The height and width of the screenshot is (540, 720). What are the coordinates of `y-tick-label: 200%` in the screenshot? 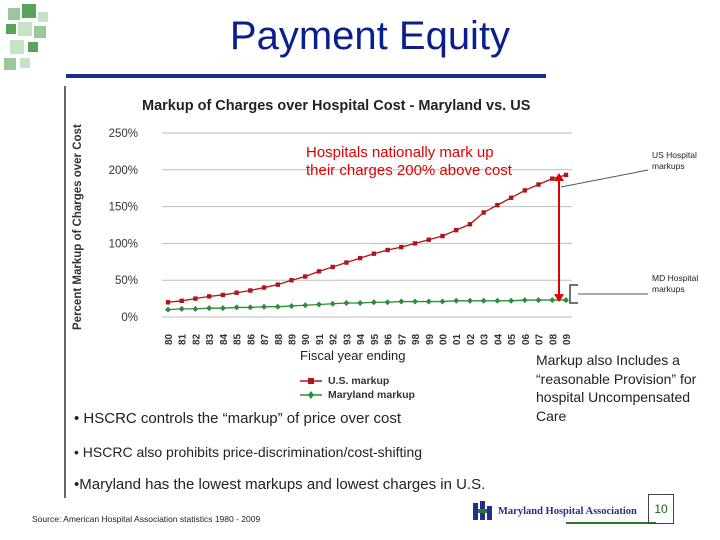 It's located at (123, 171).